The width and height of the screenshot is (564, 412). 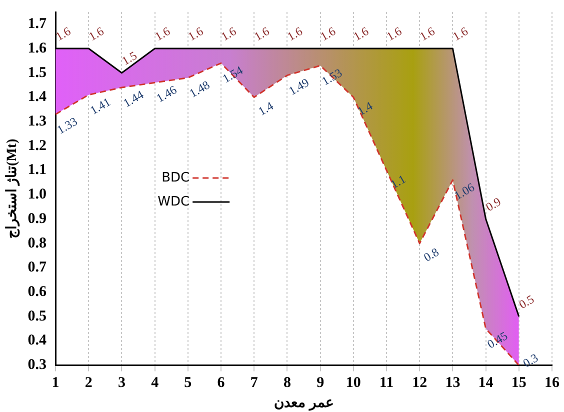 I want to click on data-label: 1.54, so click(x=233, y=74).